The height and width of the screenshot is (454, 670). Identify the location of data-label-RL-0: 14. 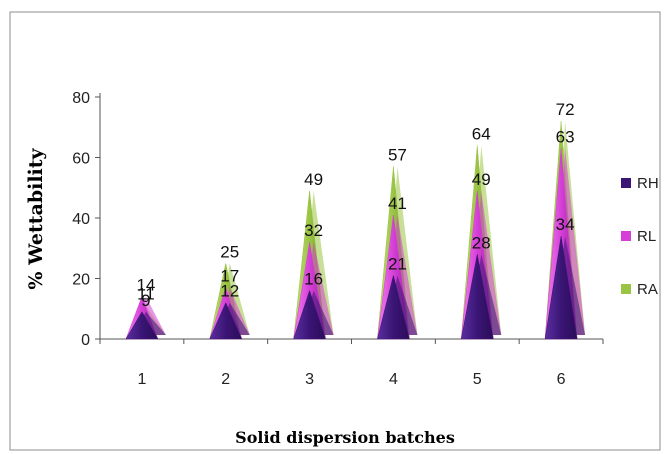
(145, 285).